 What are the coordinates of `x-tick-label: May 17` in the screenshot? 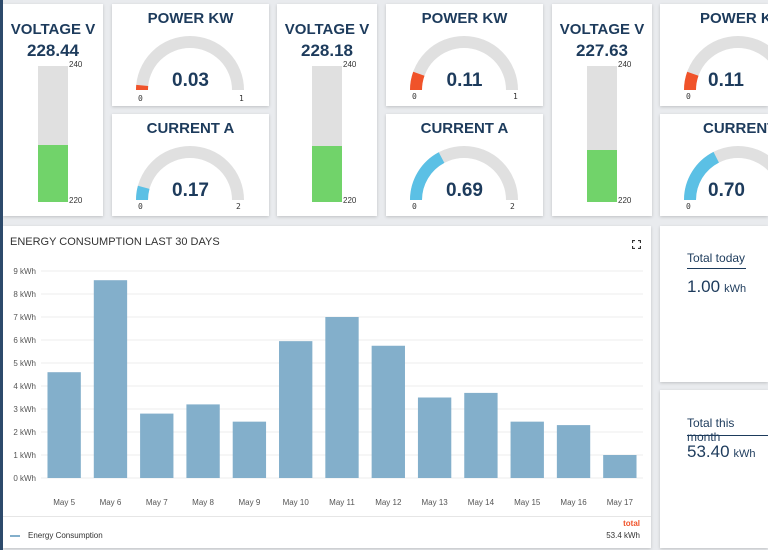 It's located at (620, 502).